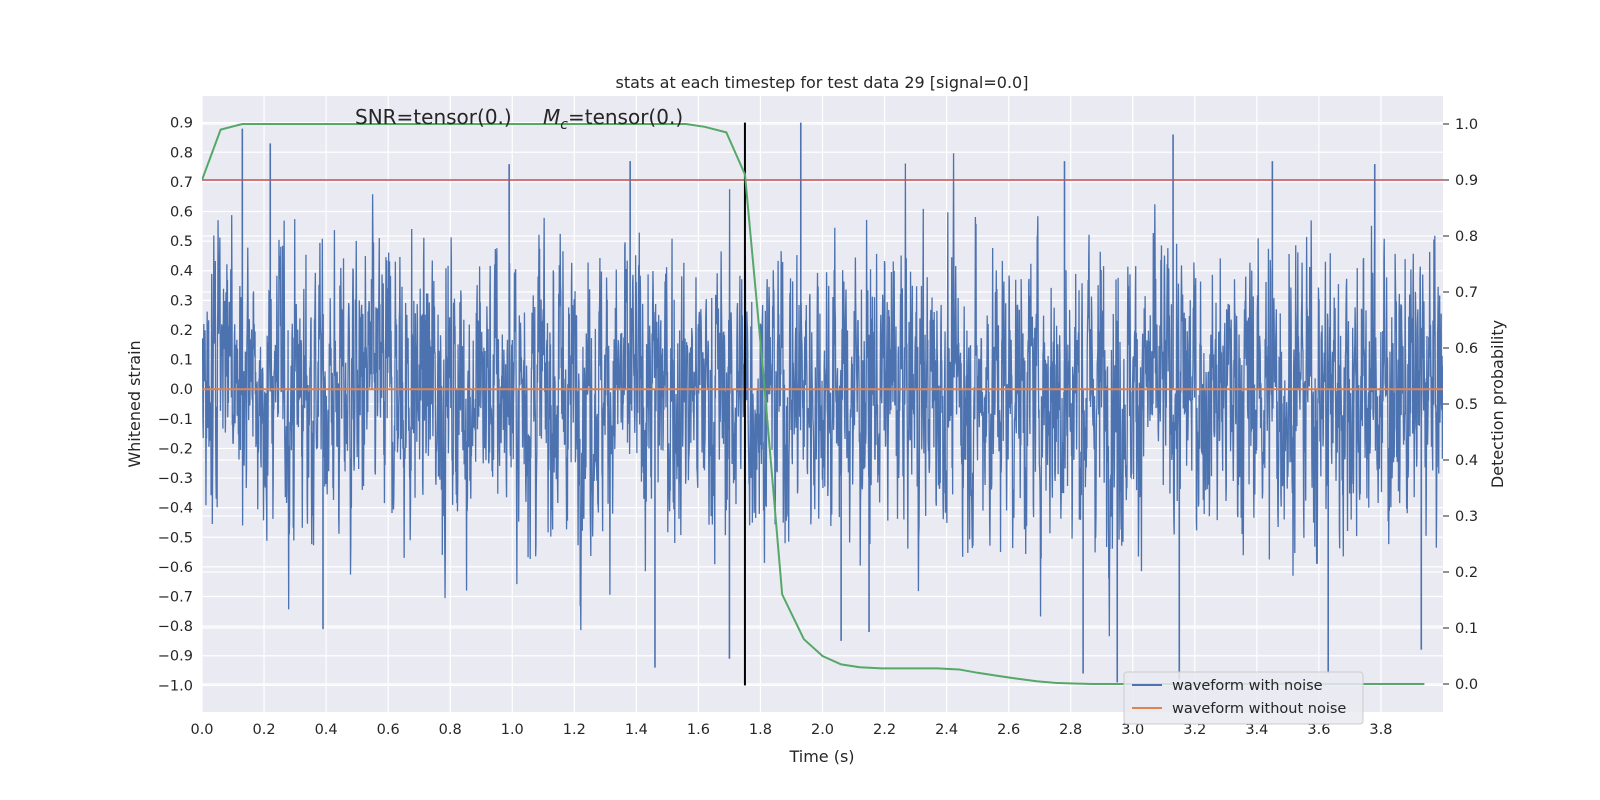 Image resolution: width=1600 pixels, height=800 pixels. Describe the element at coordinates (388, 730) in the screenshot. I see `x-tick-label: 0.6` at that location.